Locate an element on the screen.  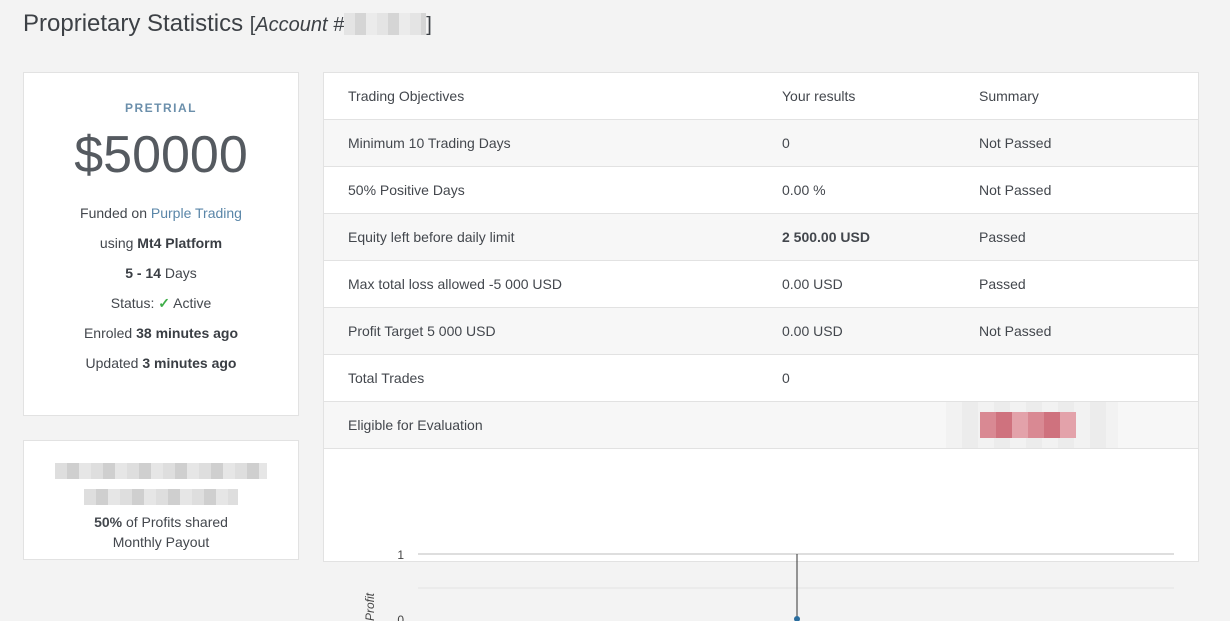
status-label: Status: is located at coordinates (132, 303).